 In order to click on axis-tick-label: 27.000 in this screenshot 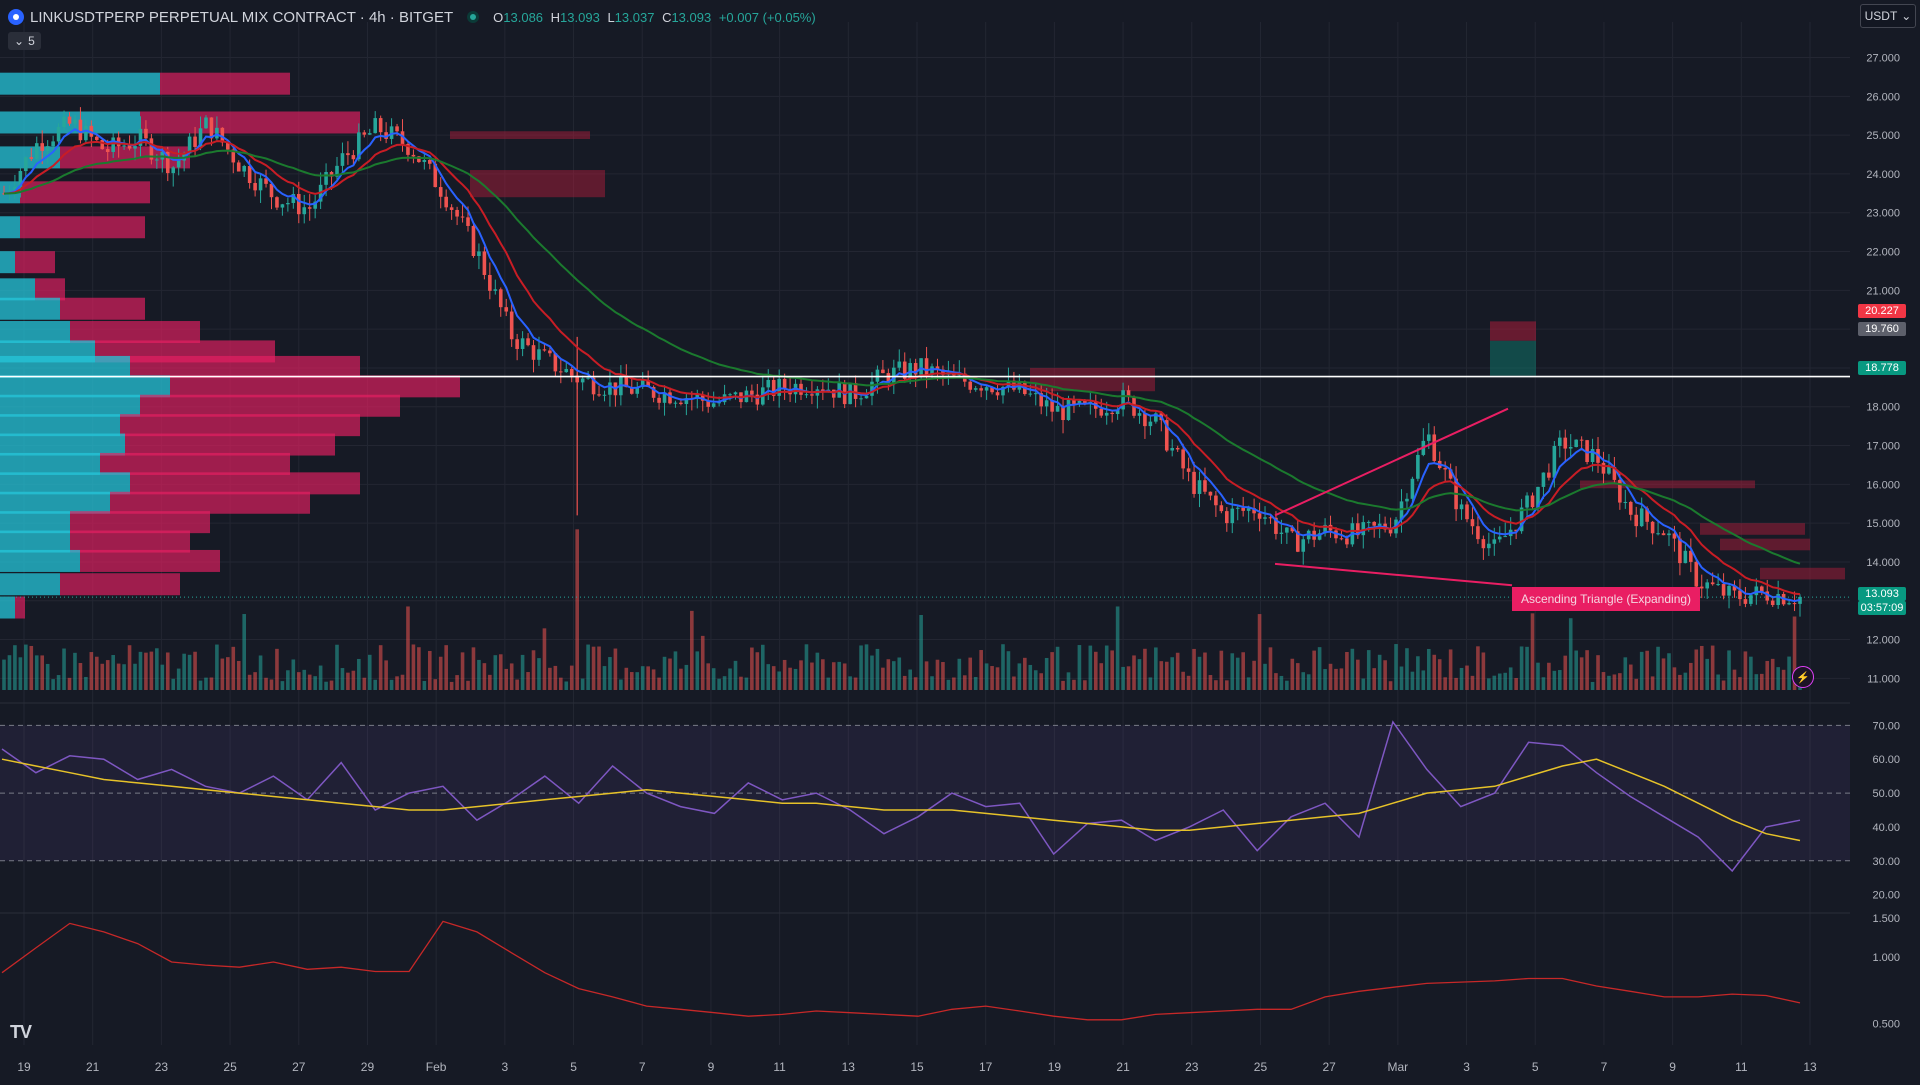, I will do `click(1883, 59)`.